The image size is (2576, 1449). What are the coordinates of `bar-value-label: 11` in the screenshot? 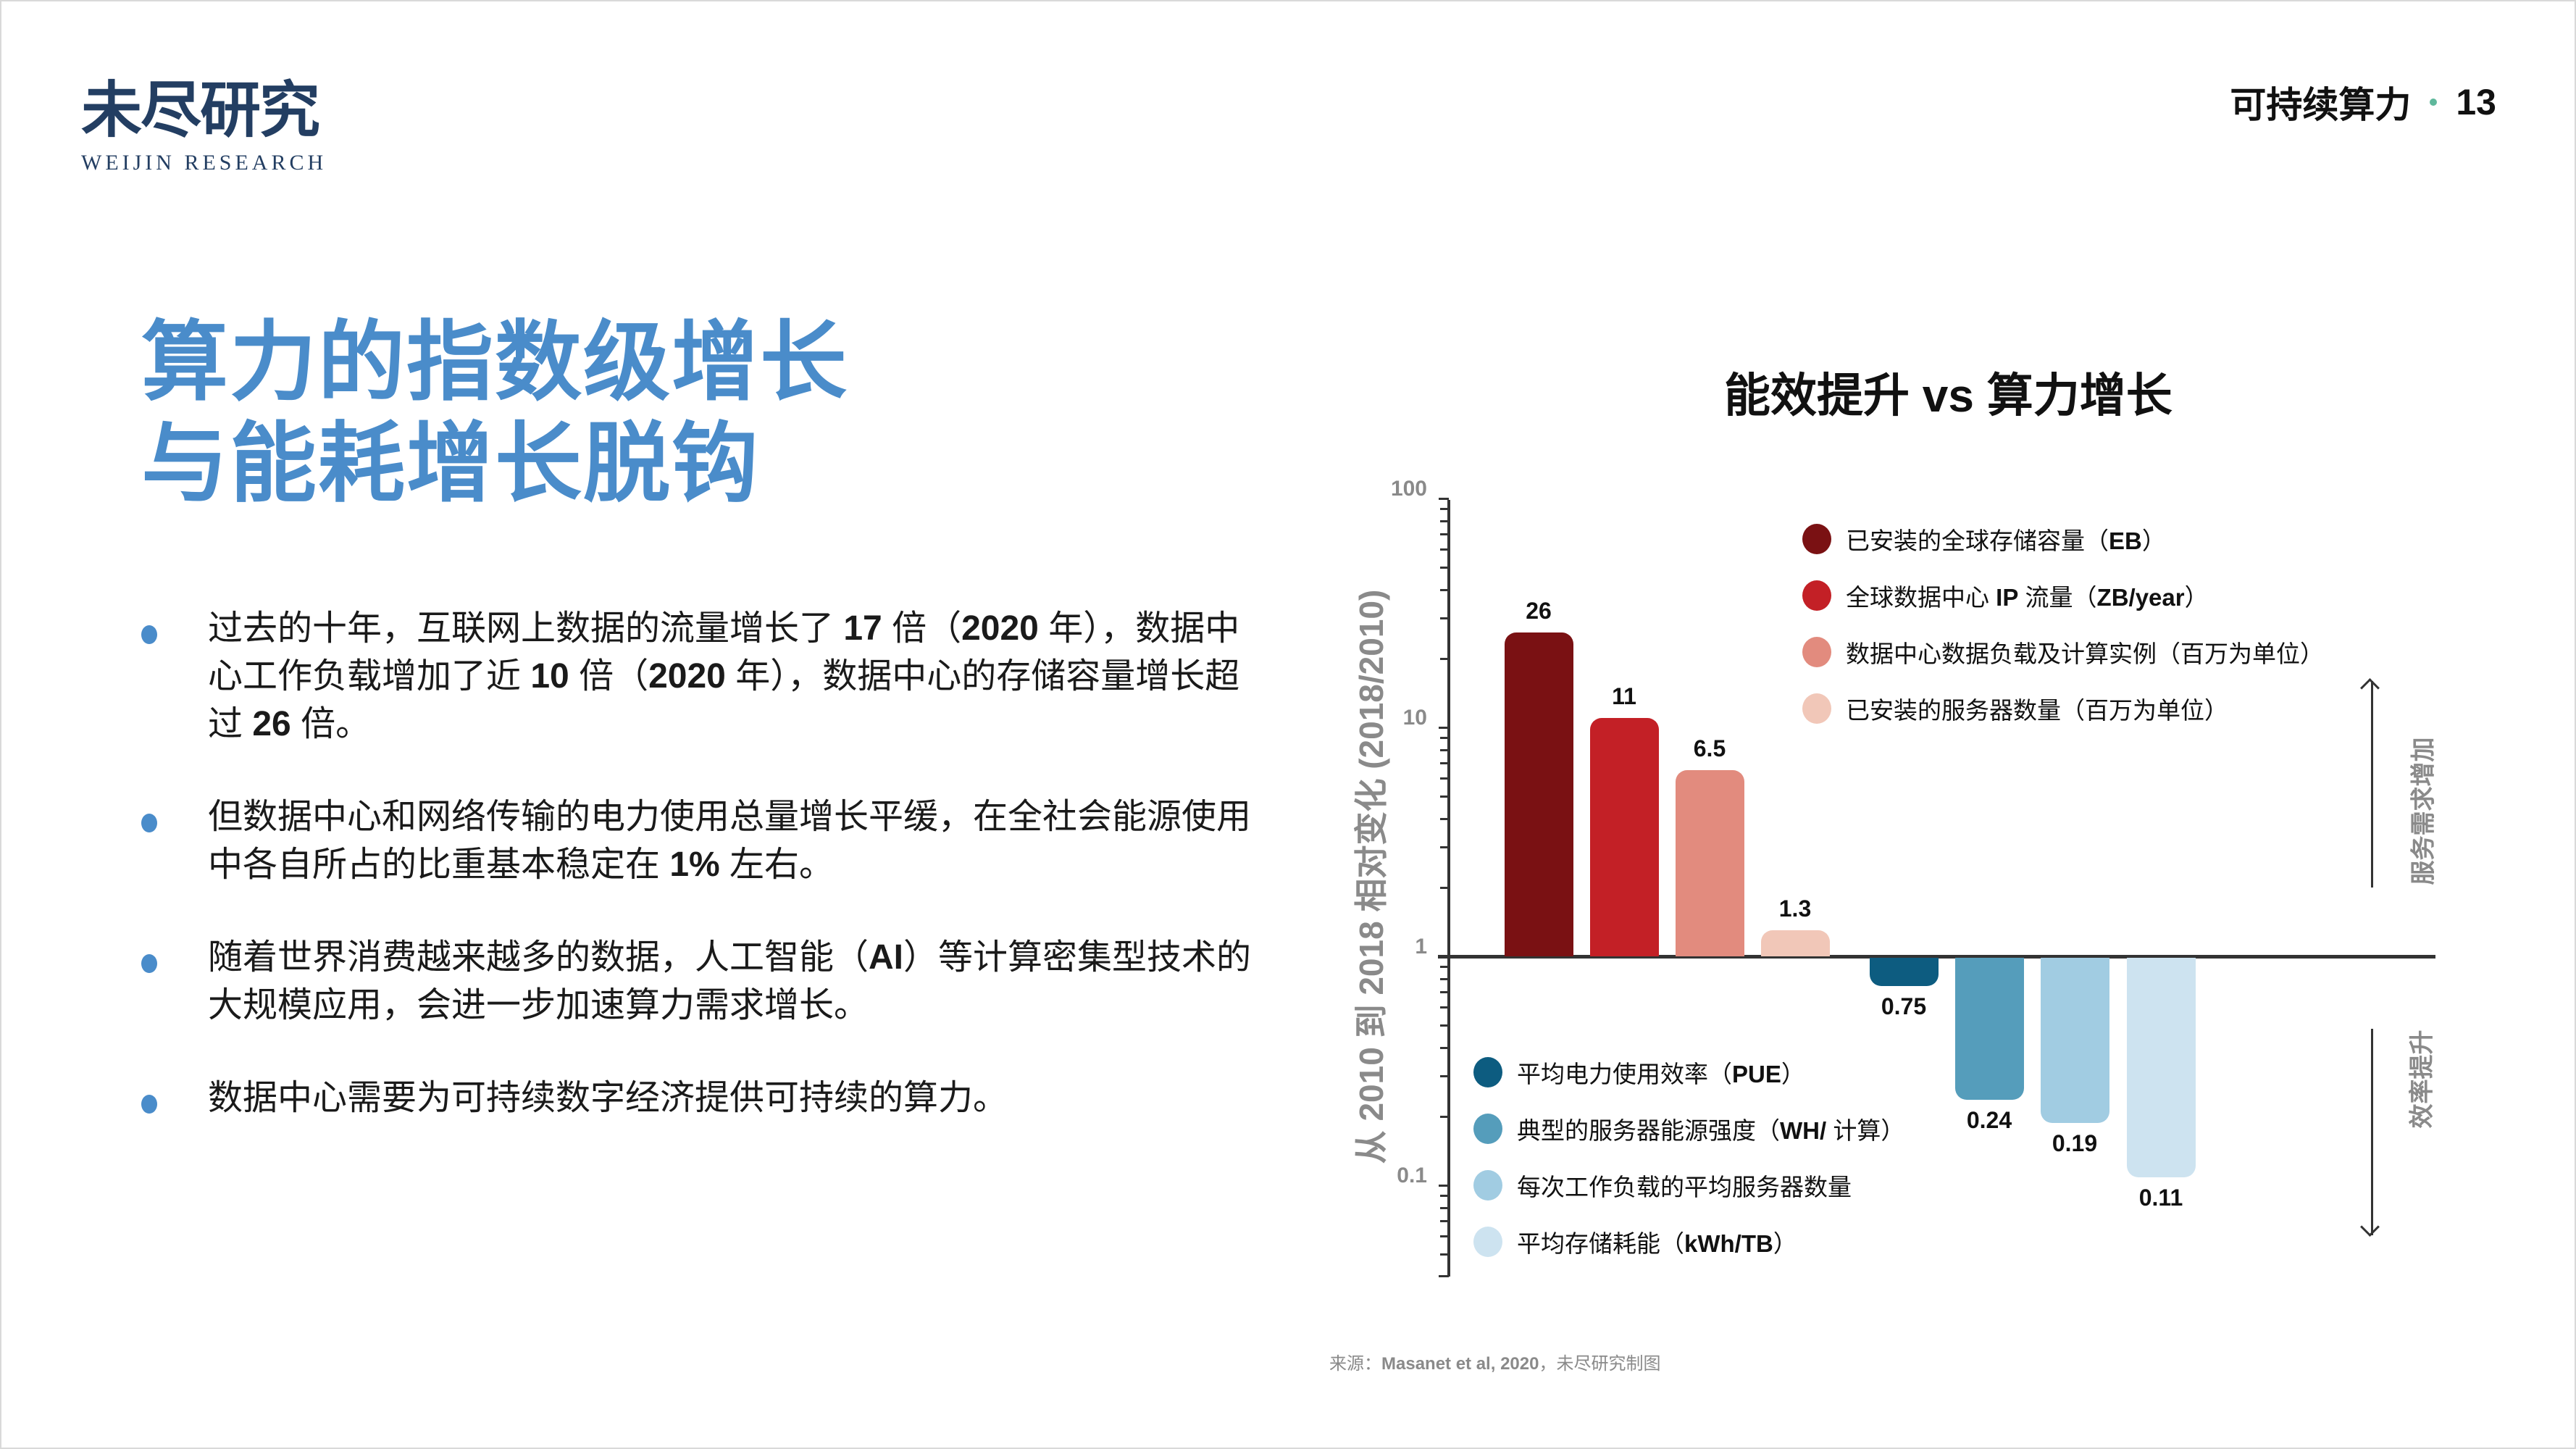 It's located at (1624, 696).